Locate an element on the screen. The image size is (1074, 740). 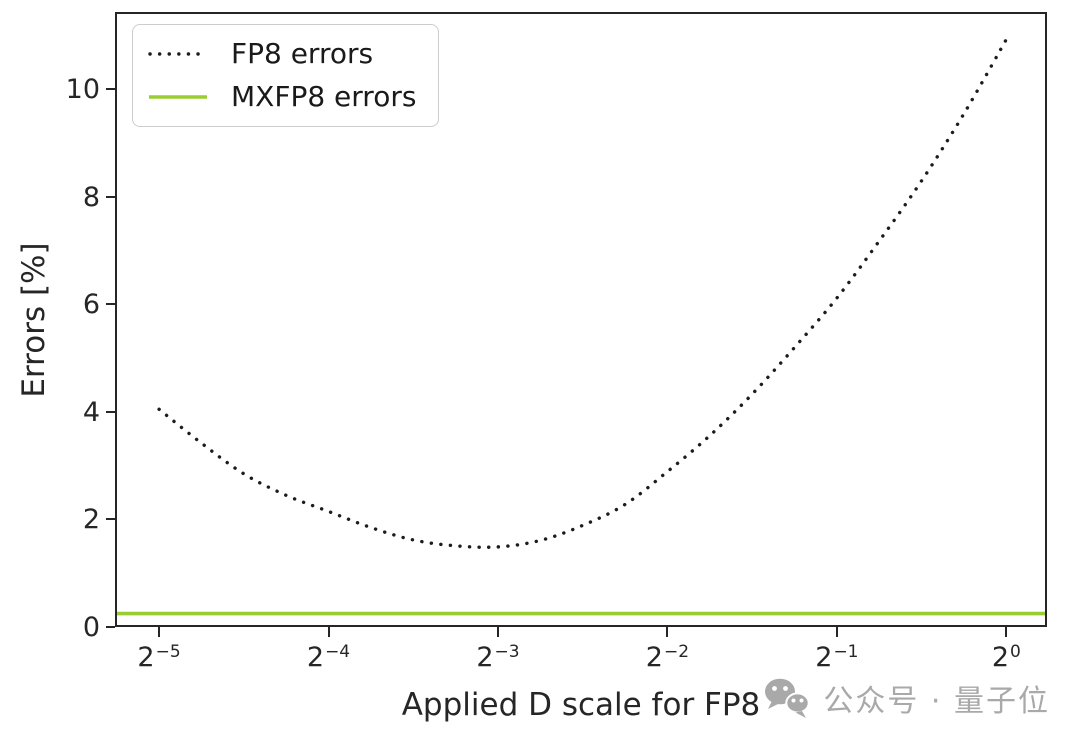
y-axis-label: Errors [%] is located at coordinates (33, 320).